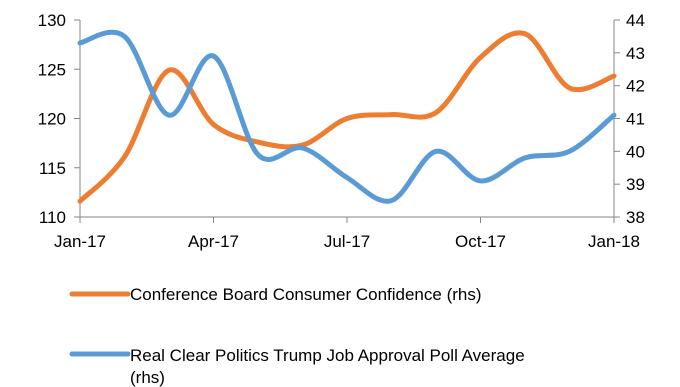 The image size is (680, 387). Describe the element at coordinates (80, 241) in the screenshot. I see `x-tick-label: Jan-17` at that location.